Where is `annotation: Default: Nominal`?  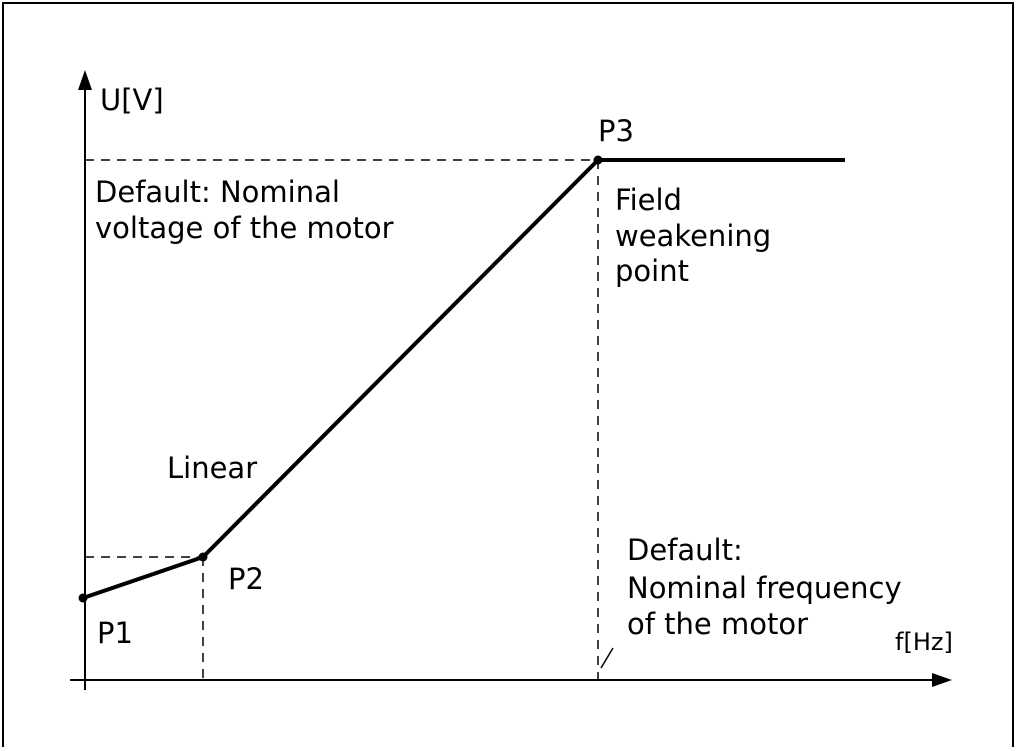 annotation: Default: Nominal is located at coordinates (217, 192).